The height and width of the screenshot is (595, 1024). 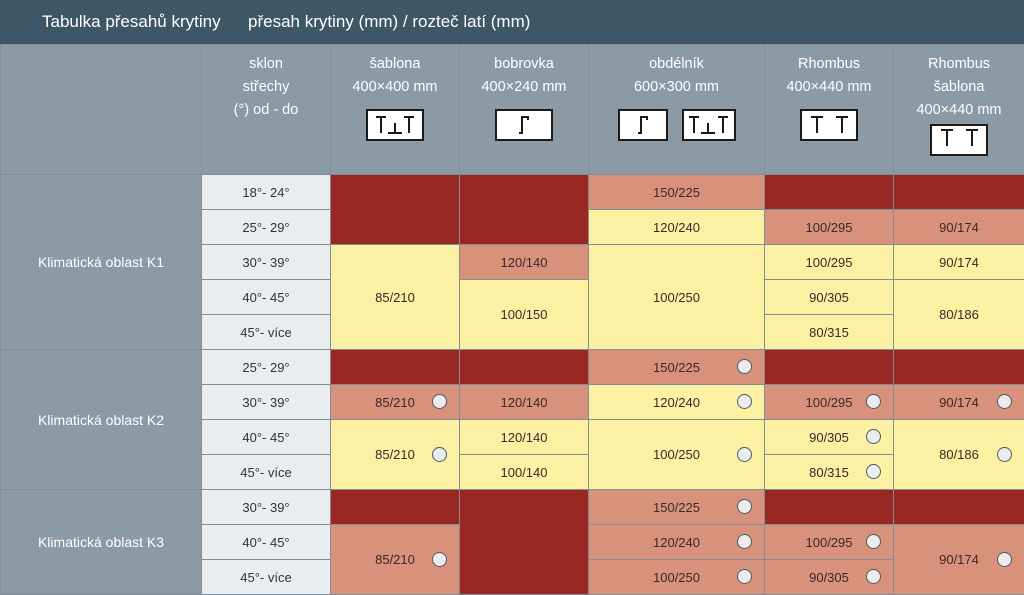 I want to click on table-row: Klimatická oblast K1 18°- 24° 150/225, so click(x=512, y=192).